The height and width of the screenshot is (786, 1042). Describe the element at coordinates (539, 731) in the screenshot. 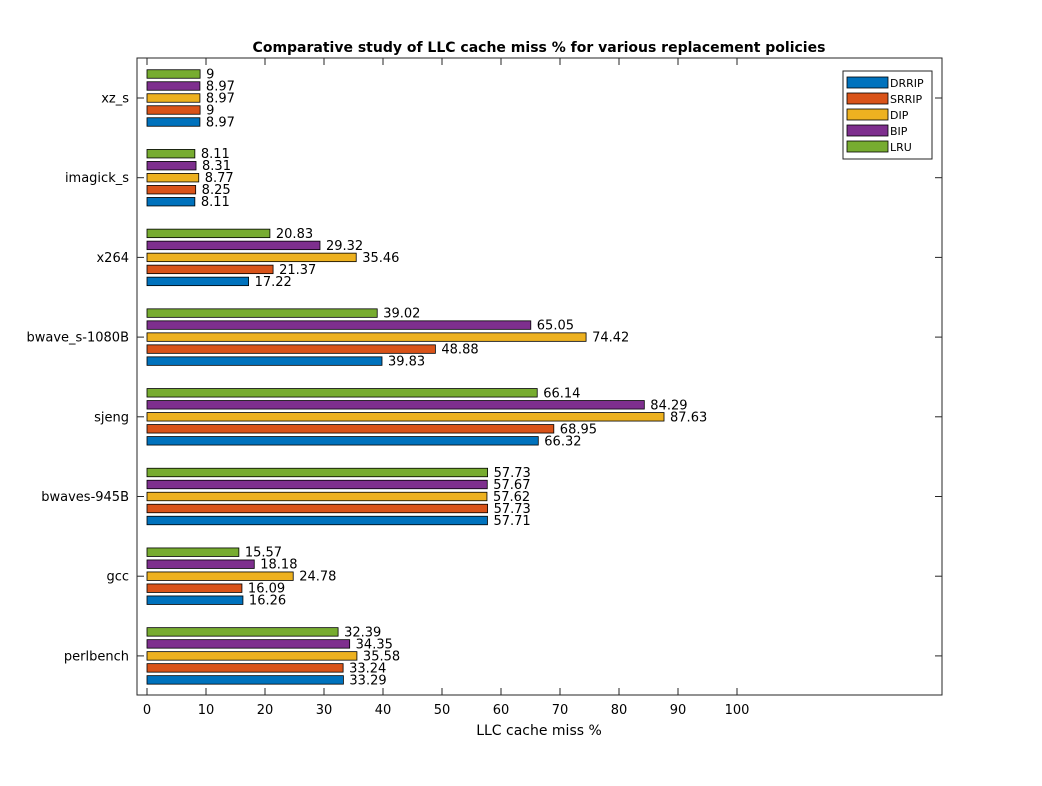

I see `x-axis-label: LLC cache miss %` at that location.